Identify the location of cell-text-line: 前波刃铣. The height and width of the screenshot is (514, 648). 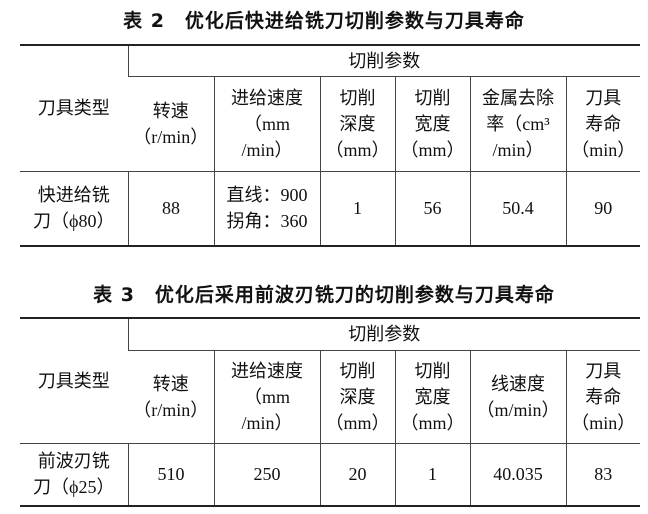
(73, 461).